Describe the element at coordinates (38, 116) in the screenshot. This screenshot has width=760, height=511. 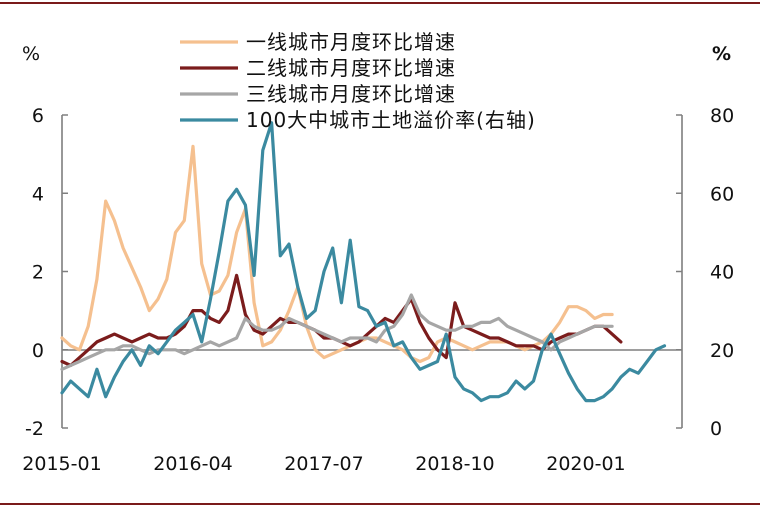
I see `left-tick-label: 6` at that location.